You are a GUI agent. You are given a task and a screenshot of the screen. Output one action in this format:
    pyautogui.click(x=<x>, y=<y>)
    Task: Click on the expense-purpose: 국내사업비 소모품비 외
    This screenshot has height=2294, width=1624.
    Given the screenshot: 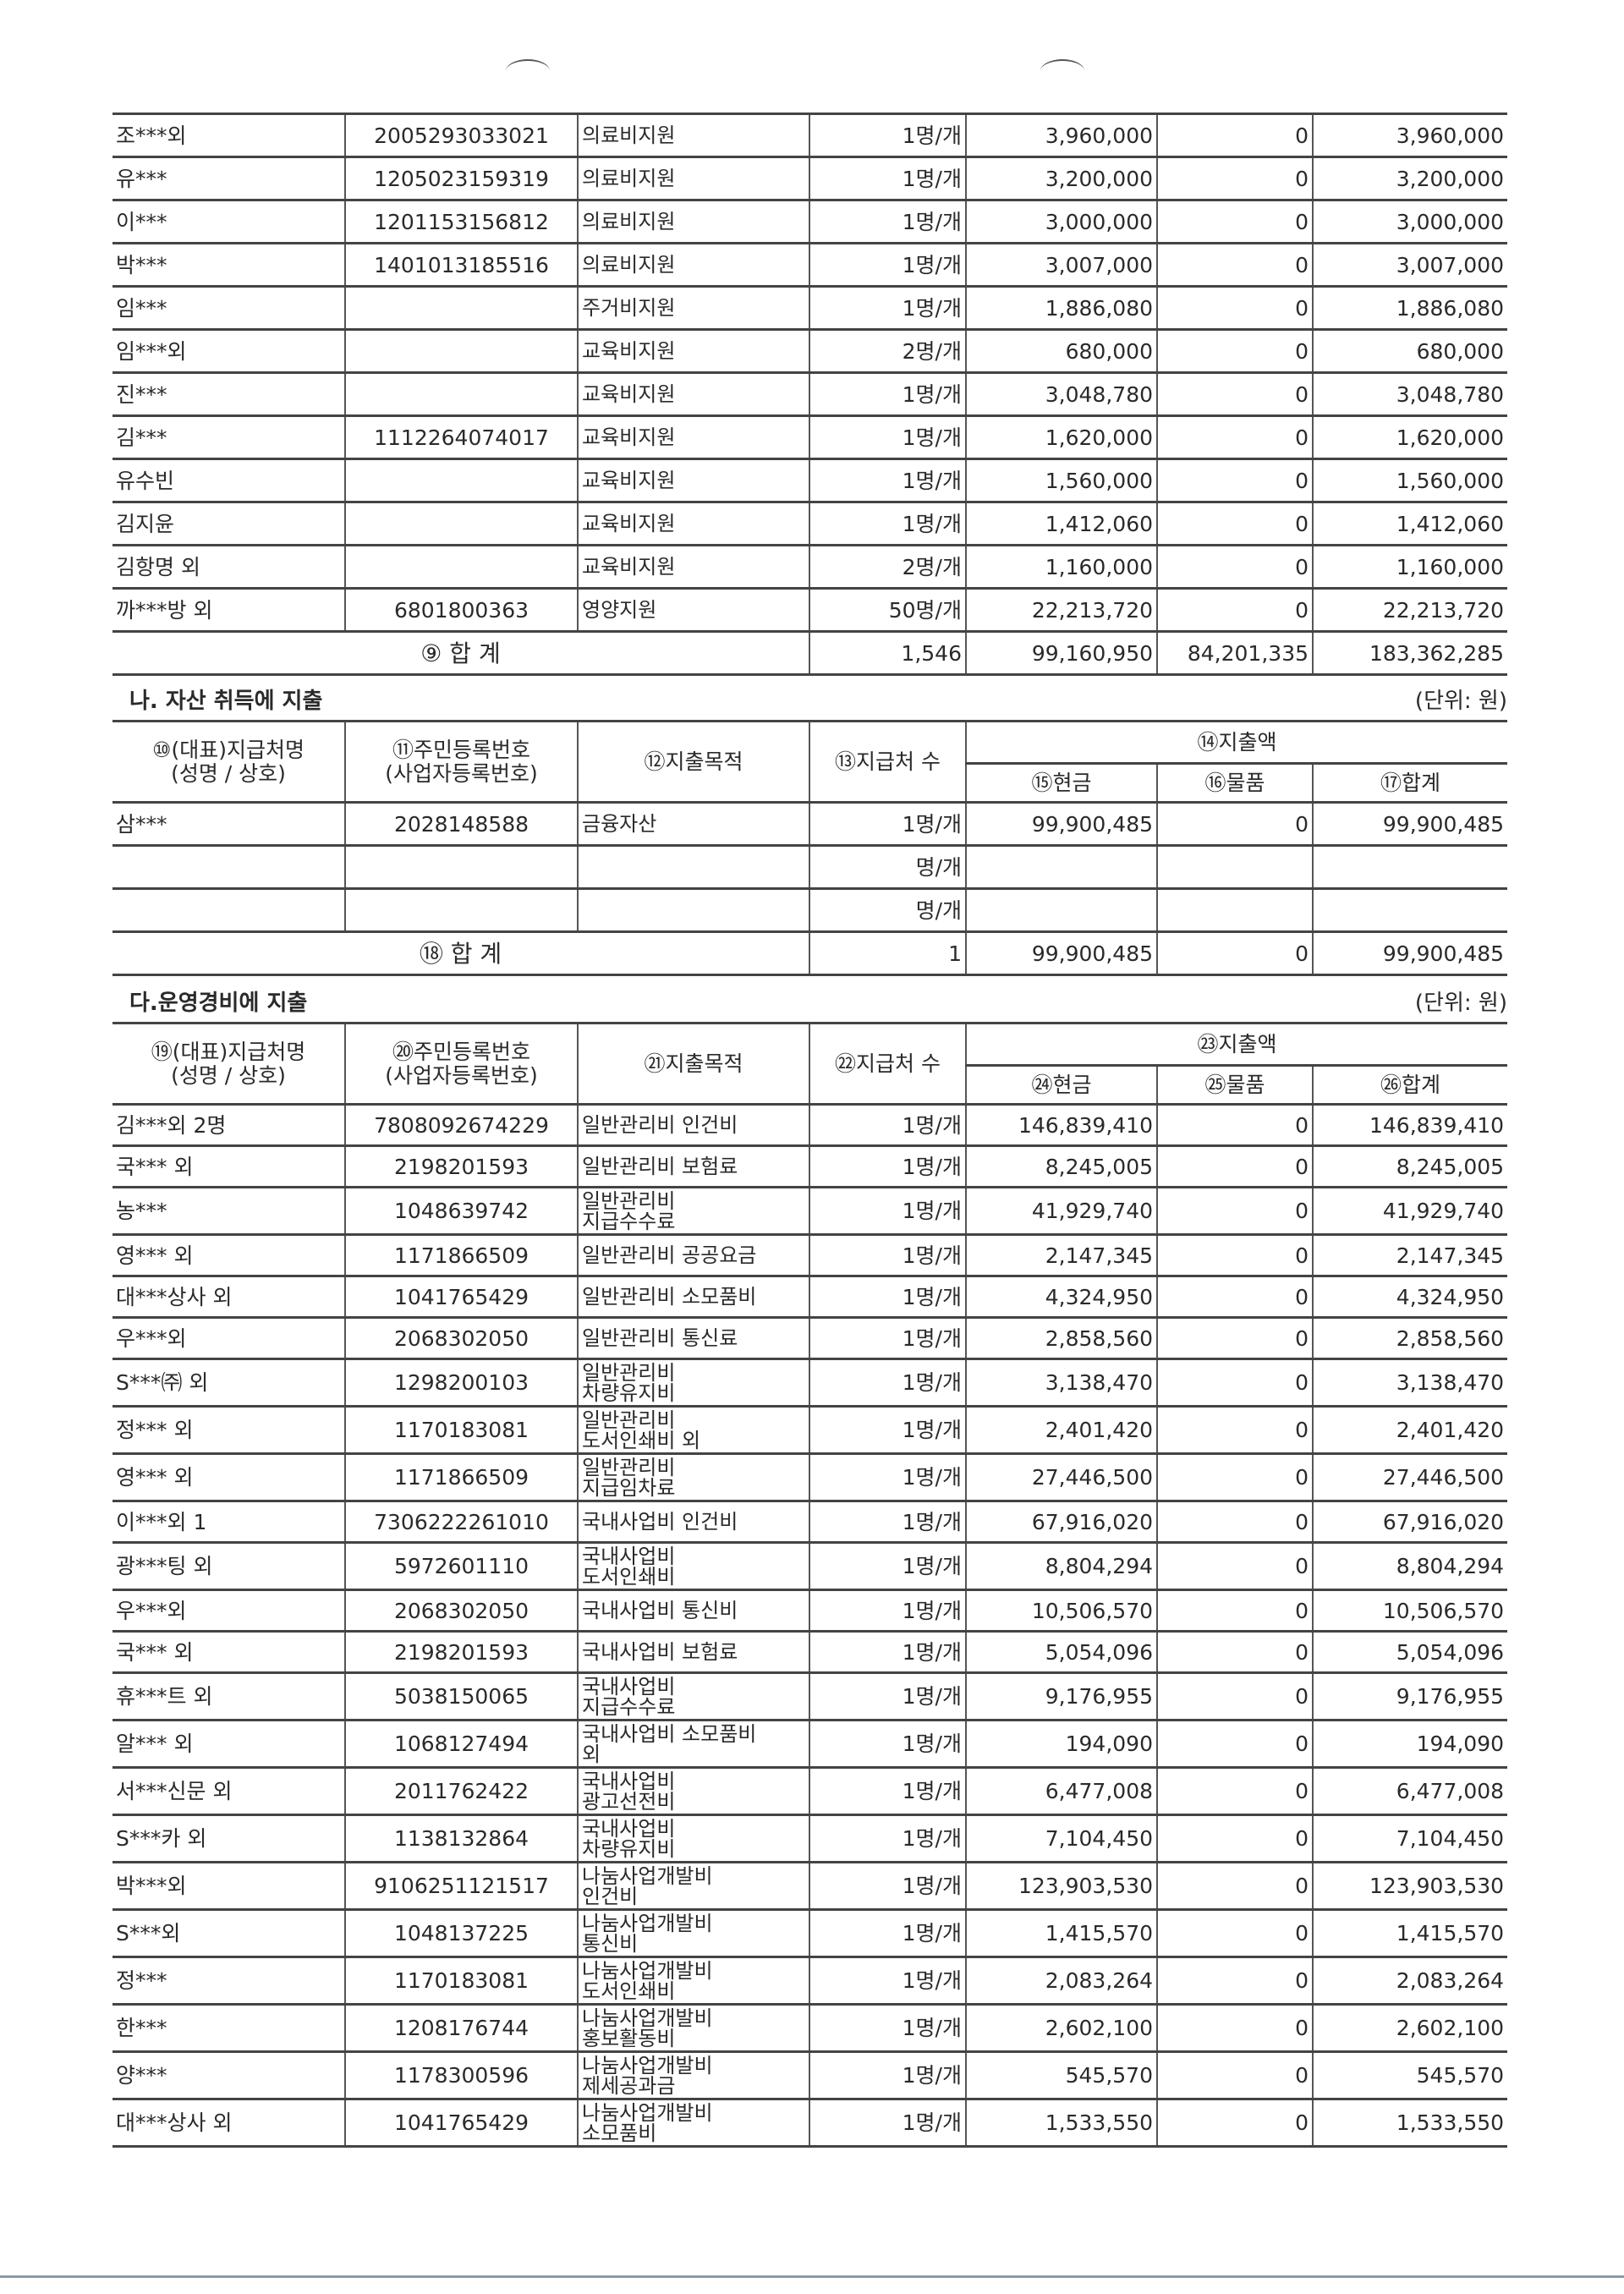 What is the action you would take?
    pyautogui.click(x=694, y=1744)
    